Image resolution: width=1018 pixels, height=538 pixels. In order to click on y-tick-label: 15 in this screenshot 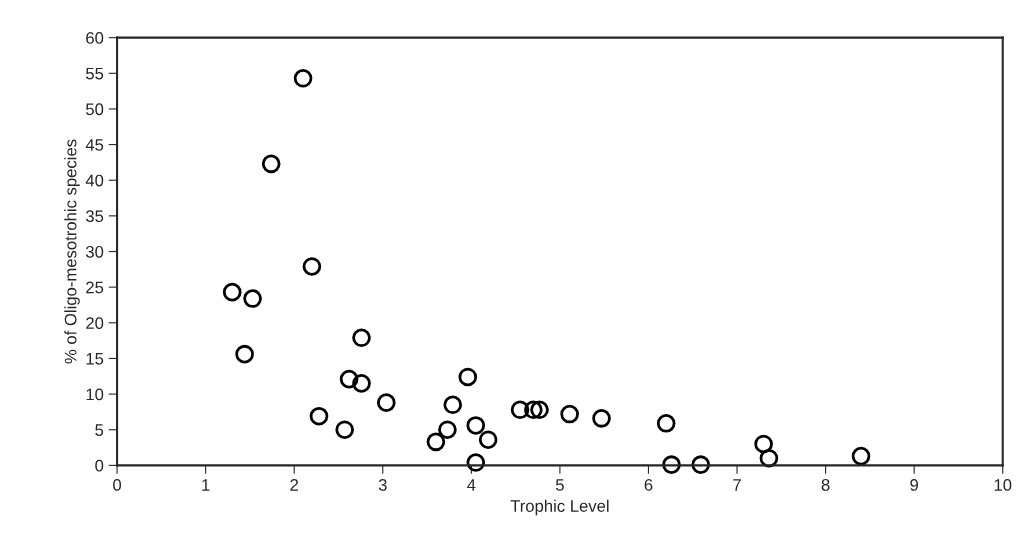, I will do `click(95, 359)`.